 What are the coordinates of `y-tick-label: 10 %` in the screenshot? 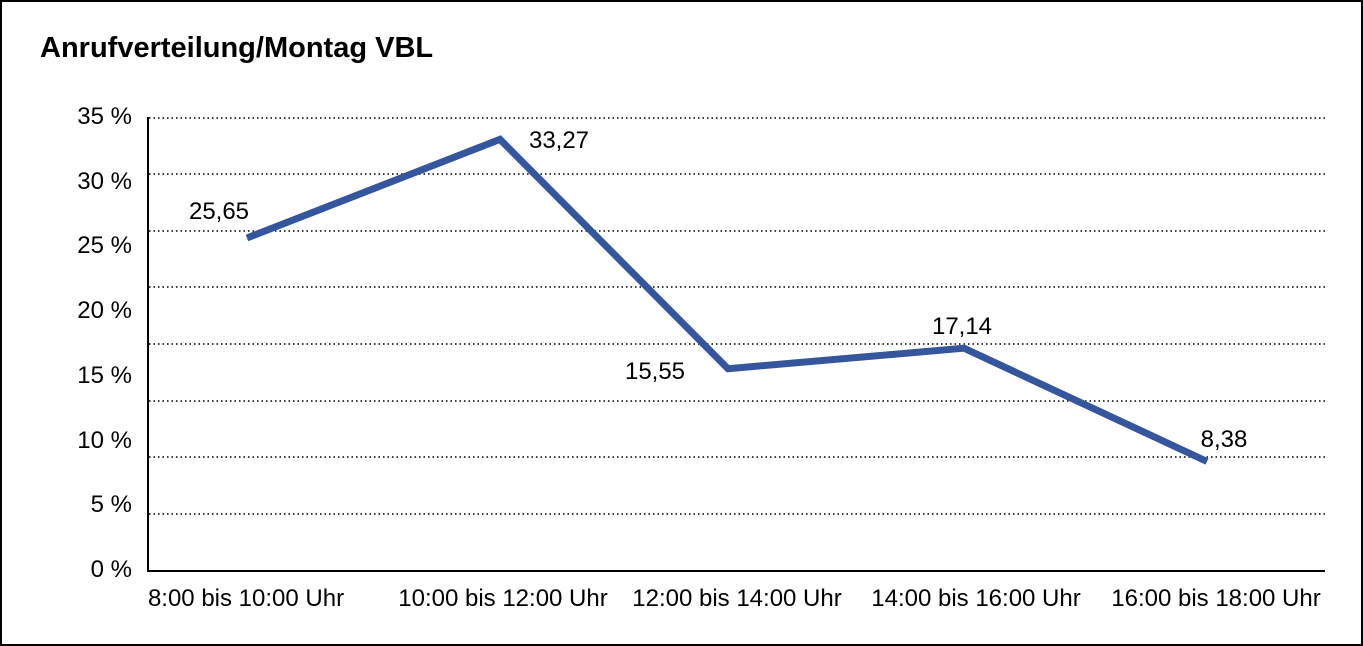 It's located at (104, 440).